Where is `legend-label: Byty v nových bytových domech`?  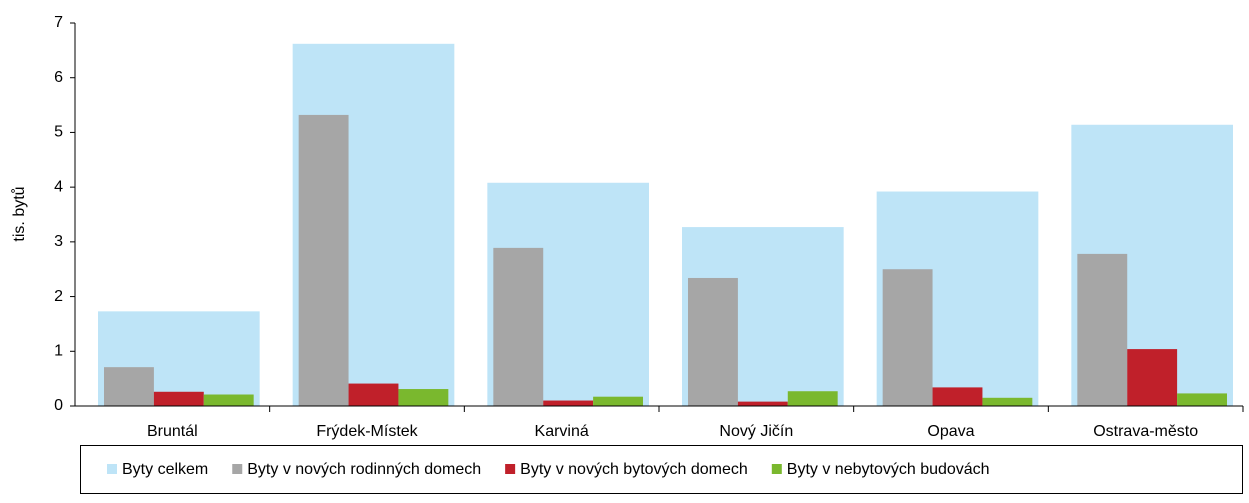 legend-label: Byty v nových bytových domech is located at coordinates (634, 469).